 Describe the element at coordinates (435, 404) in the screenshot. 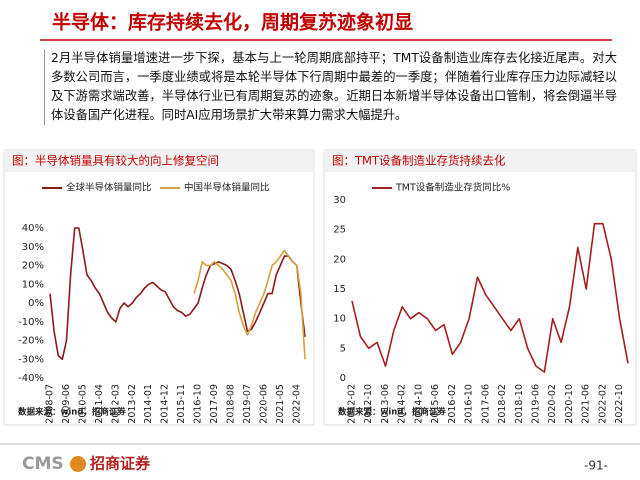

I see `x-tick-label: 2015-06` at that location.